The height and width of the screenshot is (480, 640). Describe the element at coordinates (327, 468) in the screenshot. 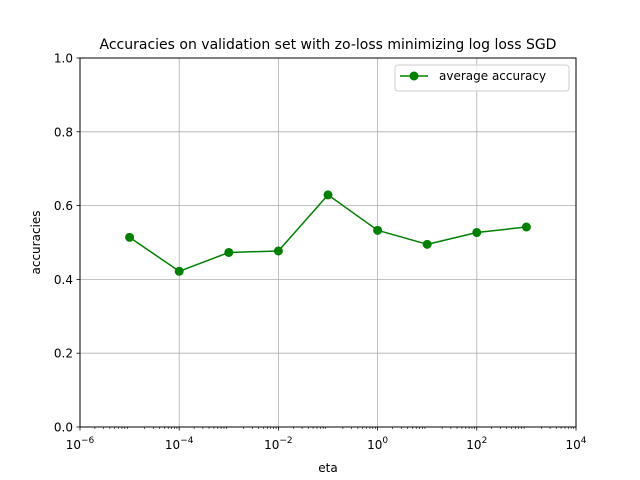

I see `x-axis-label: eta` at that location.